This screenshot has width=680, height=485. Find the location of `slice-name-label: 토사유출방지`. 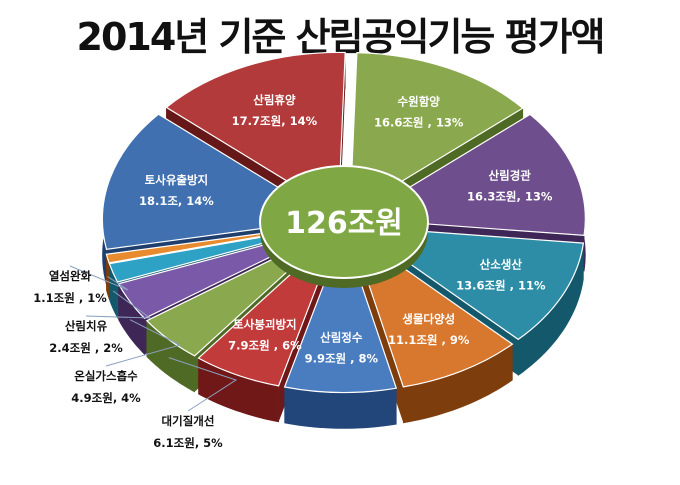

slice-name-label: 토사유출방지 is located at coordinates (176, 180).